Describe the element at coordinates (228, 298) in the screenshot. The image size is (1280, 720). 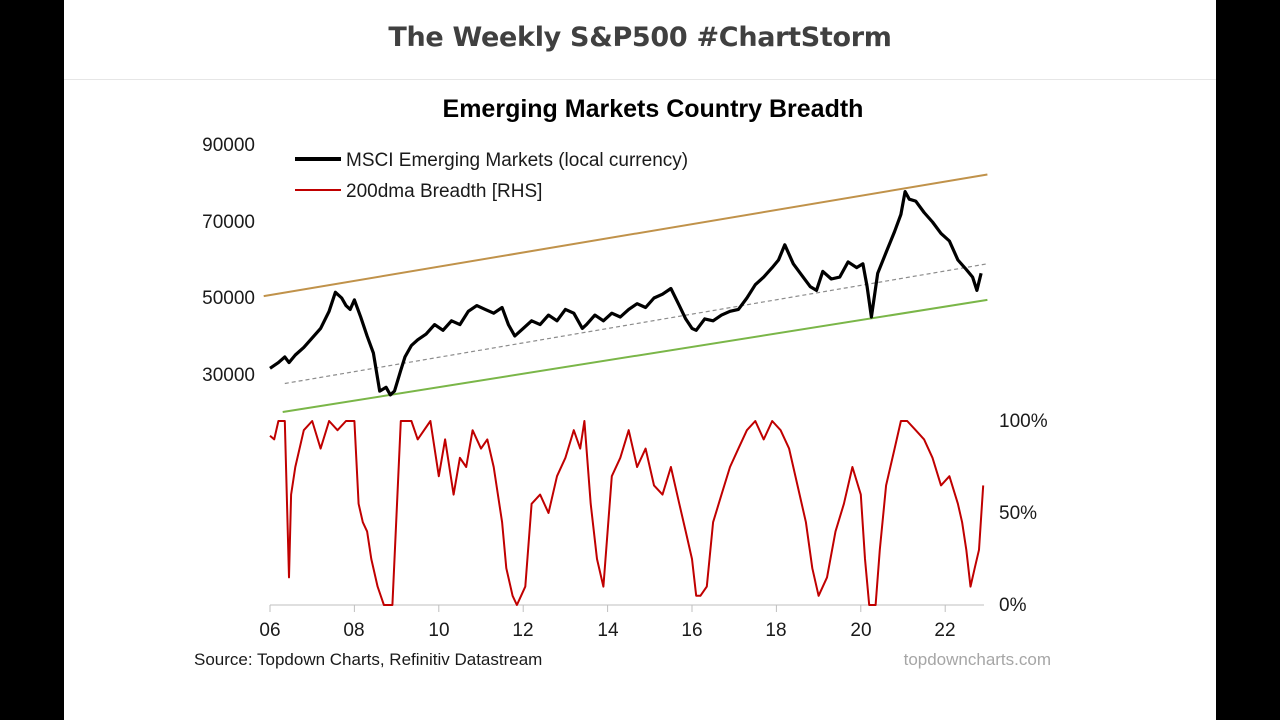
I see `left-tick-label: 50000` at that location.